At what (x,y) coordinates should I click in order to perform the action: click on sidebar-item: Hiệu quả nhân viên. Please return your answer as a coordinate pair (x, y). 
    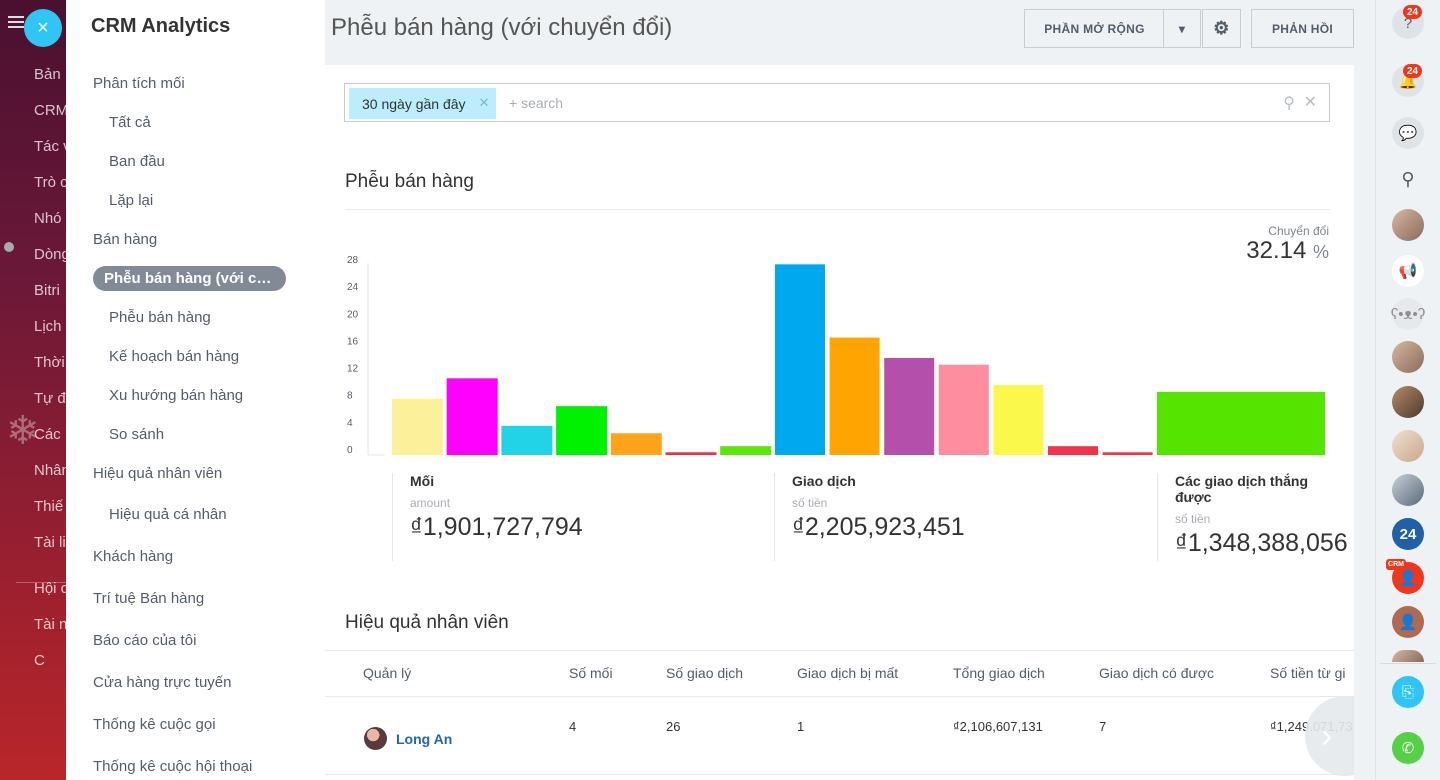
    Looking at the image, I should click on (195, 473).